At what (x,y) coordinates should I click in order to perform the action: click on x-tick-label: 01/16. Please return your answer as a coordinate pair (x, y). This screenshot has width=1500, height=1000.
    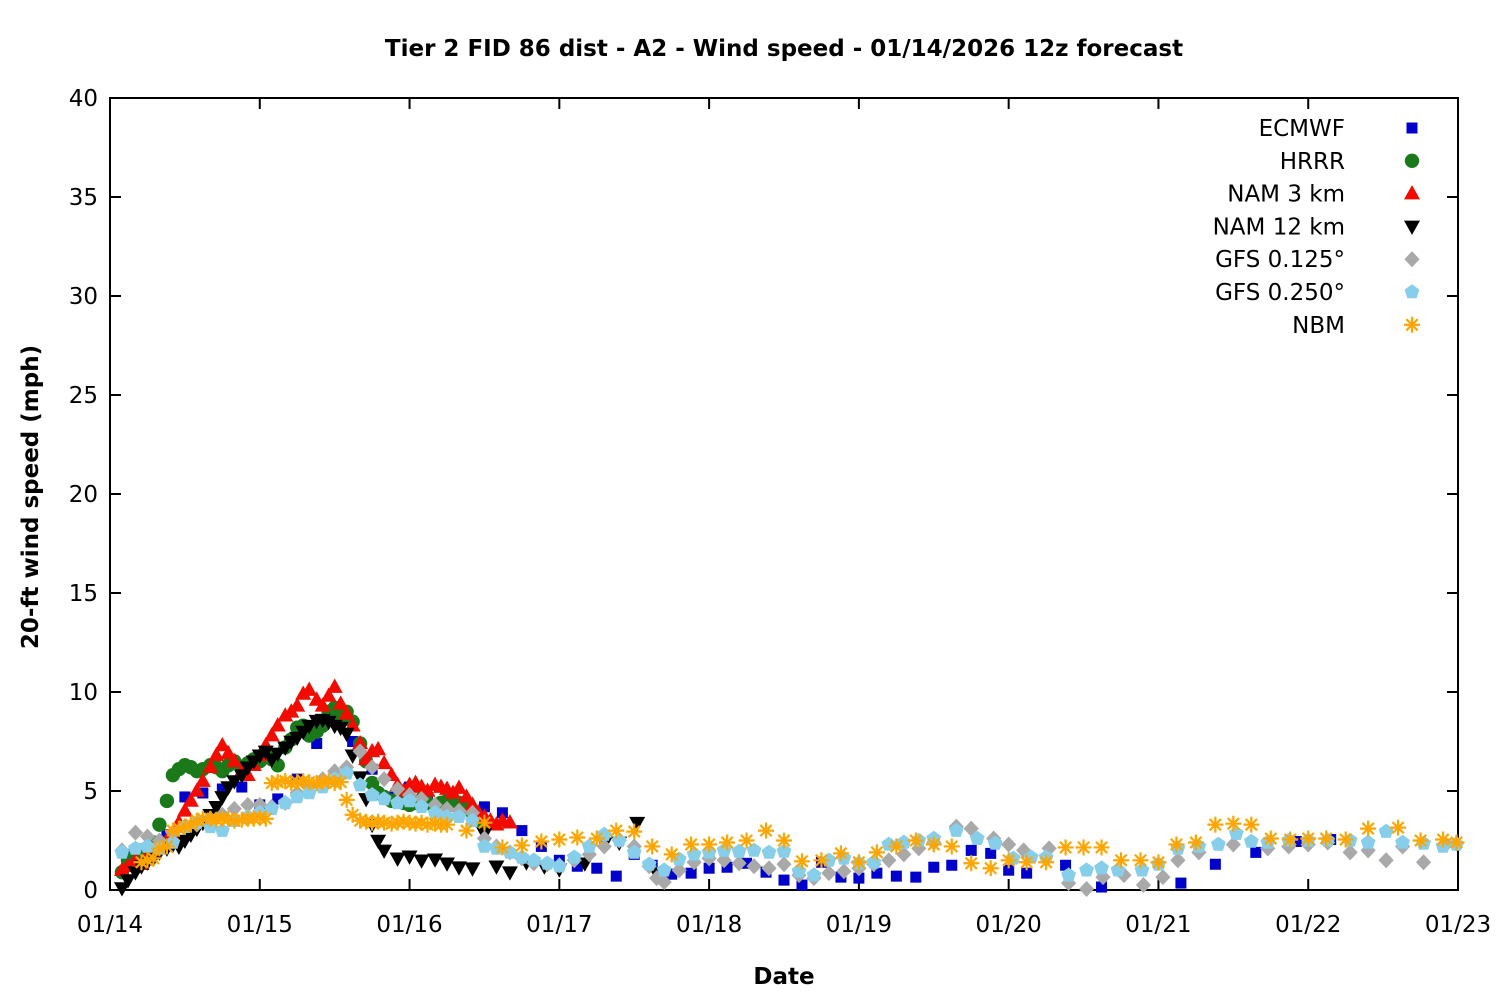
    Looking at the image, I should click on (409, 925).